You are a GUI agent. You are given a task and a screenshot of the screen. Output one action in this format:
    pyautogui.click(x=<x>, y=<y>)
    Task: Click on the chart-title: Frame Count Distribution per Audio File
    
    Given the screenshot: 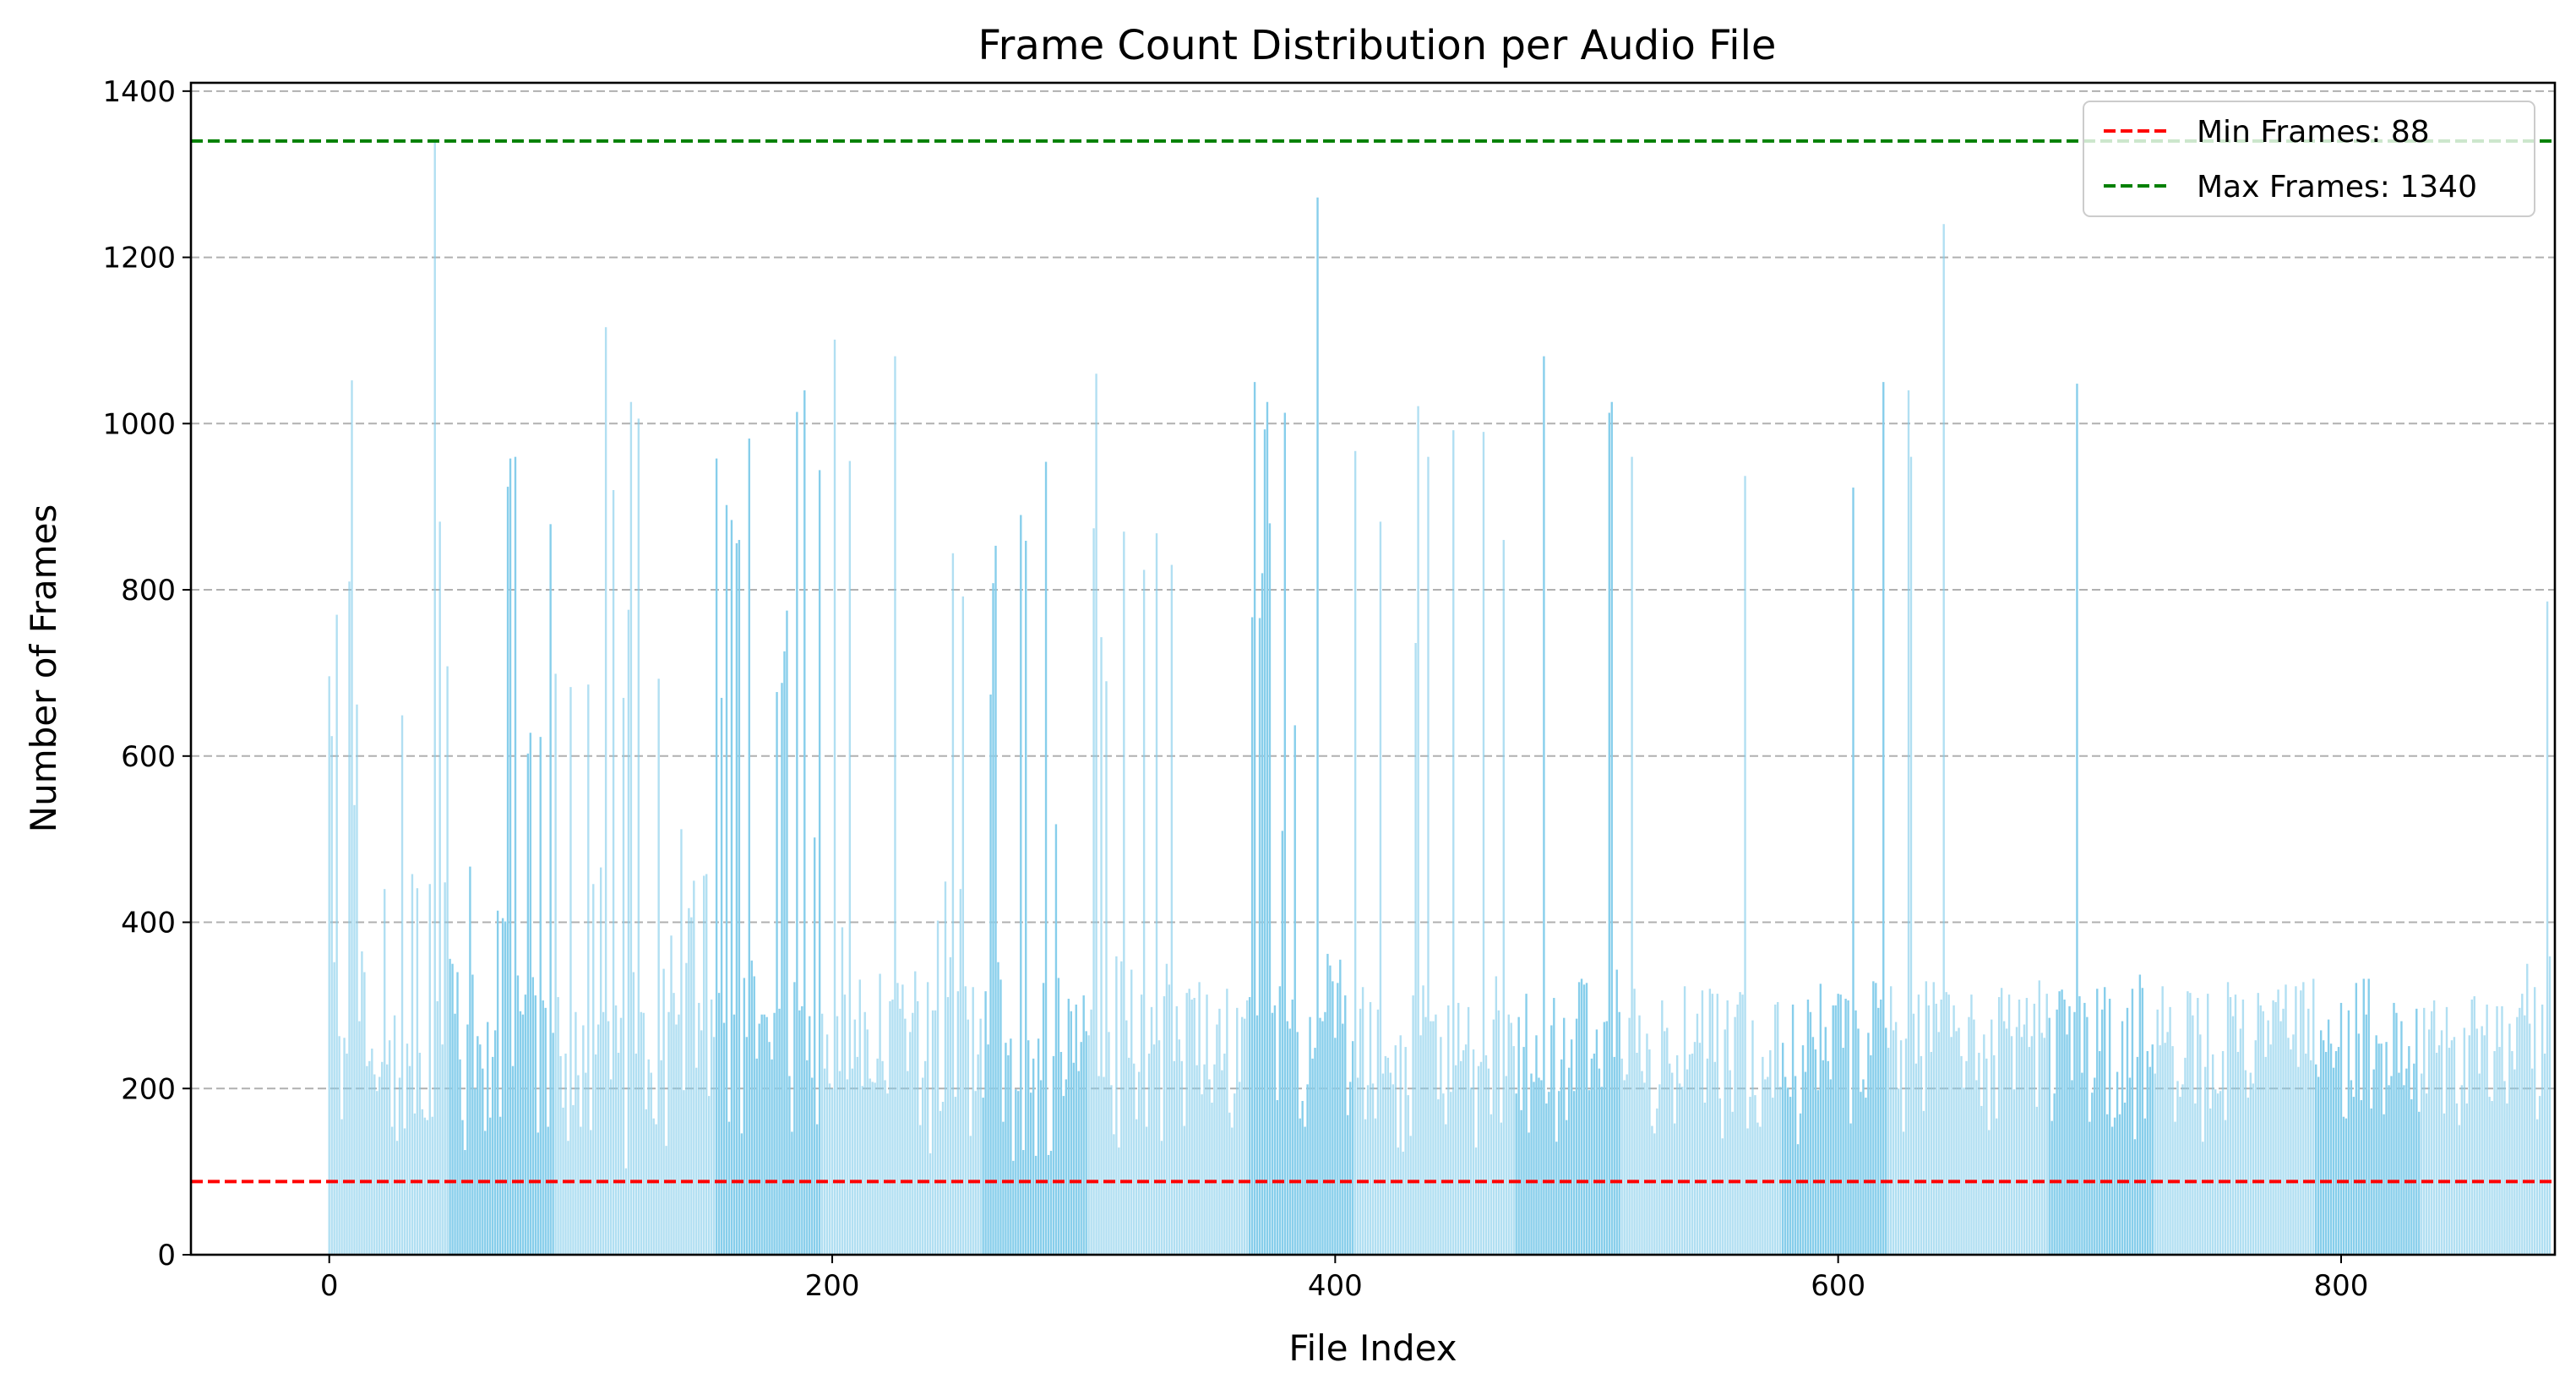 What is the action you would take?
    pyautogui.click(x=1377, y=45)
    